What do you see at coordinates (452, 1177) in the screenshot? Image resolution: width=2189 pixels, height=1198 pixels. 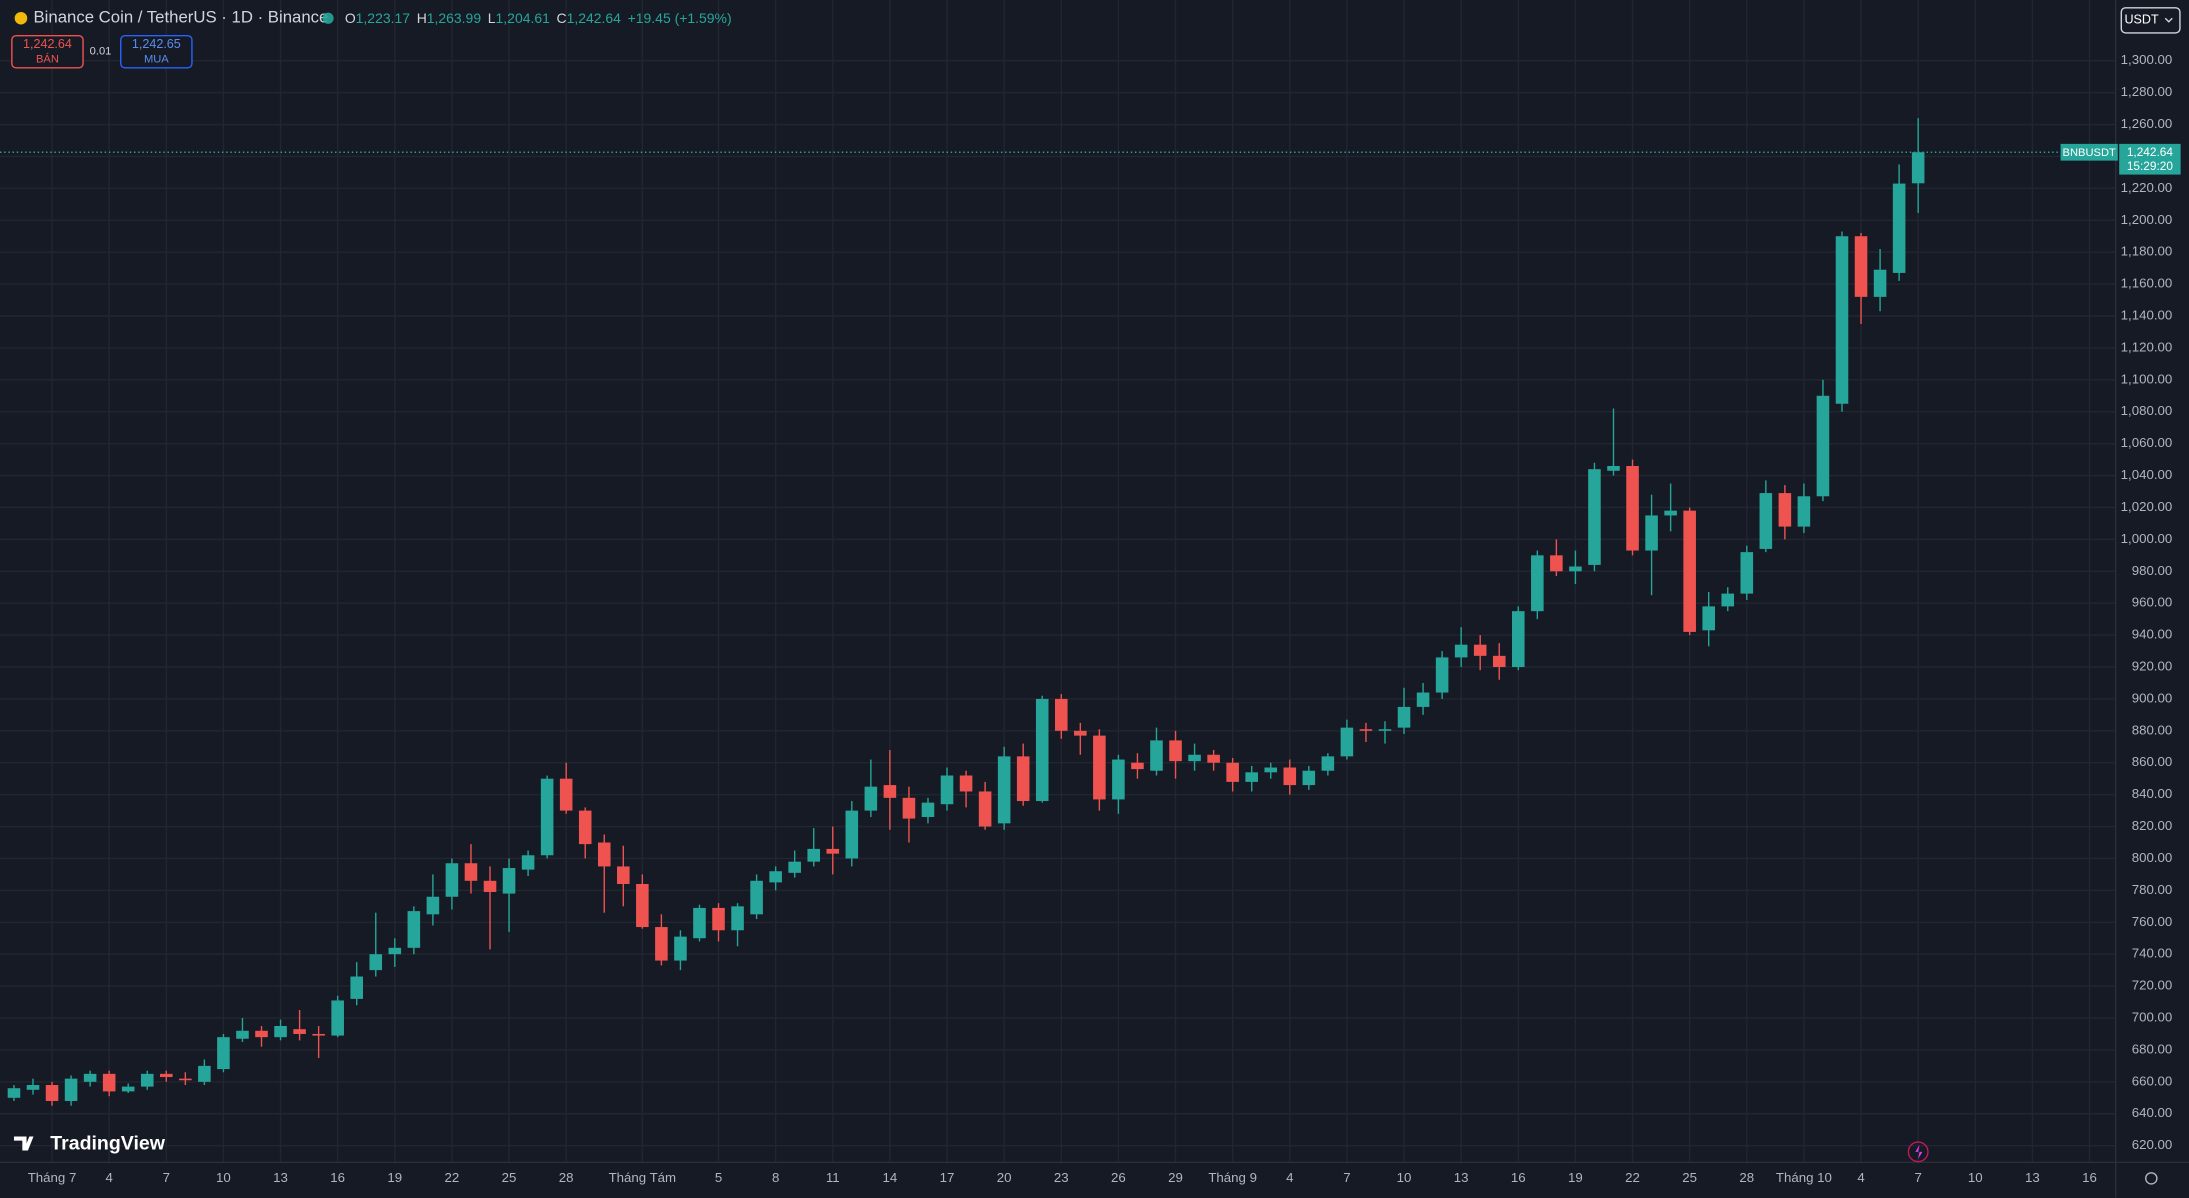 I see `x-tick-label: 22` at bounding box center [452, 1177].